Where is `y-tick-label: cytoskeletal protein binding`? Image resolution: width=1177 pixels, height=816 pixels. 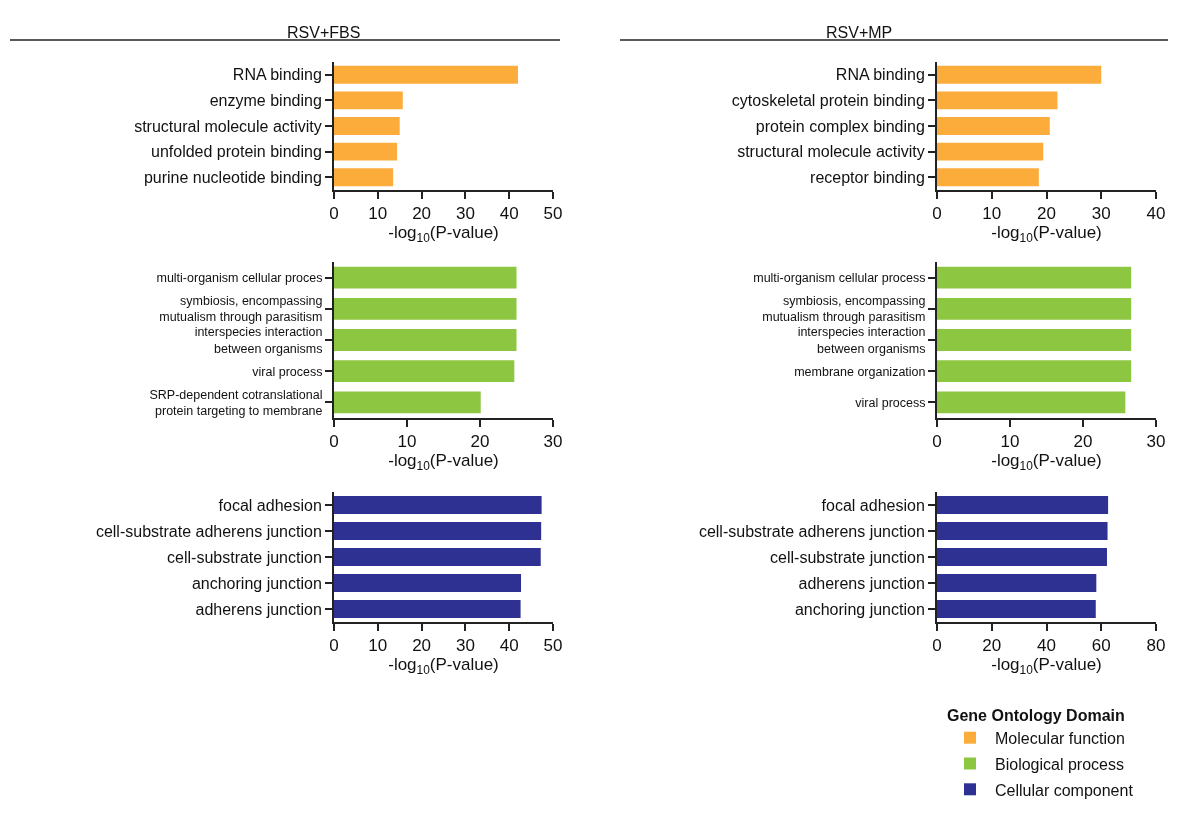 y-tick-label: cytoskeletal protein binding is located at coordinates (828, 100).